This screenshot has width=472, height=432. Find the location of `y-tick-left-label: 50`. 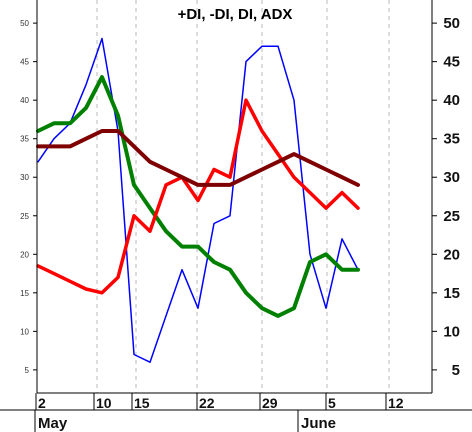

y-tick-left-label: 50 is located at coordinates (24, 23).